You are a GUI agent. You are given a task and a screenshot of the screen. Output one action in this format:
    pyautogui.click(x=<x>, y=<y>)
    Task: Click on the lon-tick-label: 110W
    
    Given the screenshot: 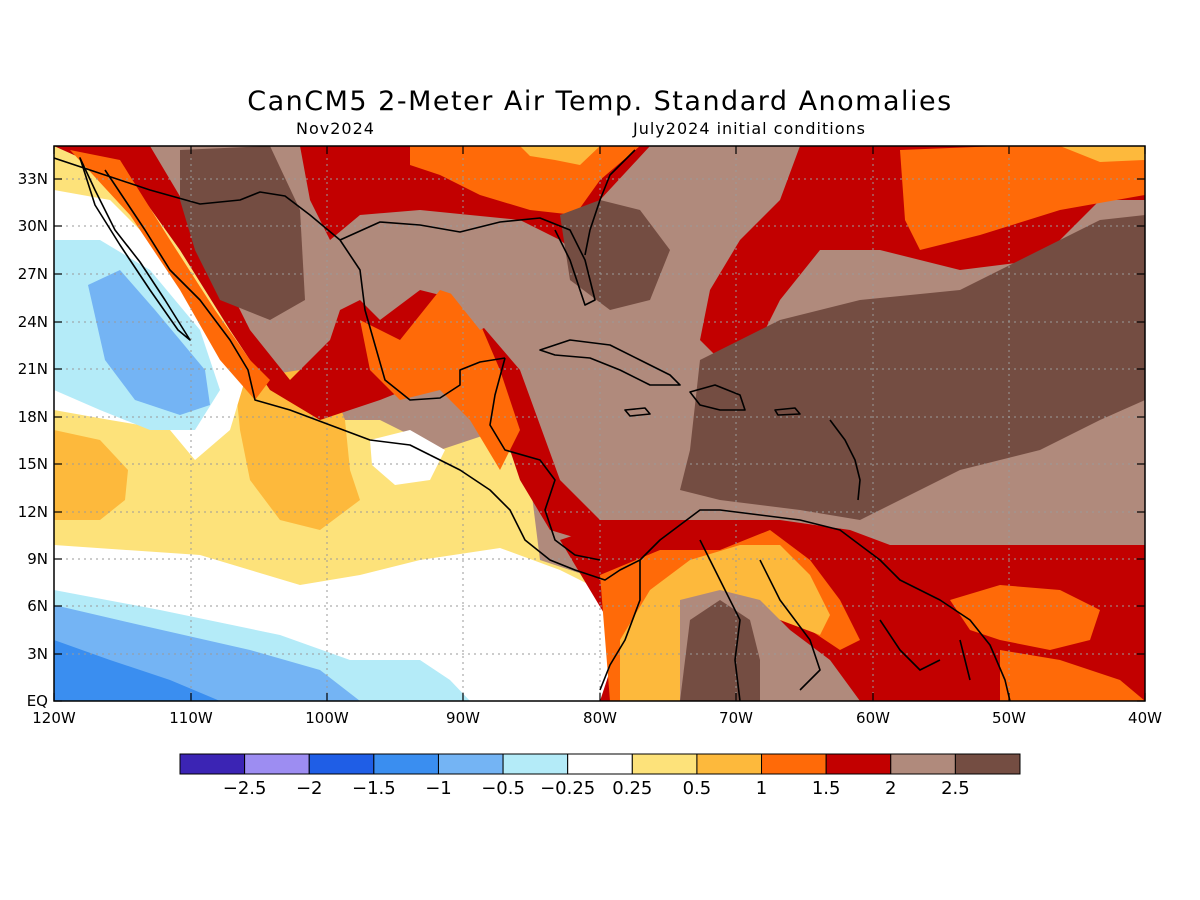 What is the action you would take?
    pyautogui.click(x=191, y=718)
    